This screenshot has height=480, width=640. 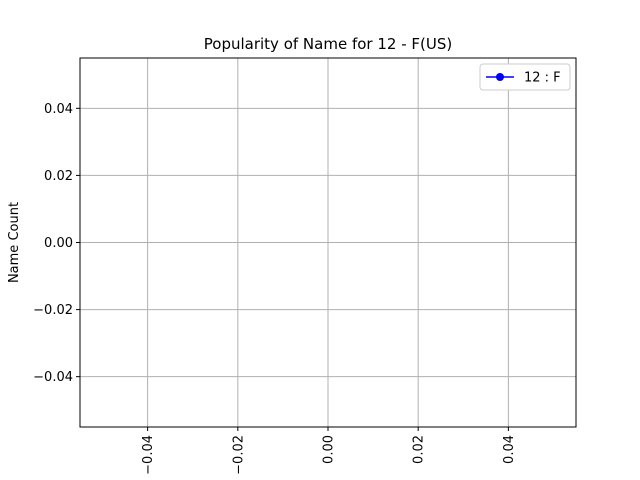 I want to click on legend-label-12-f: 12 : F, so click(x=542, y=78).